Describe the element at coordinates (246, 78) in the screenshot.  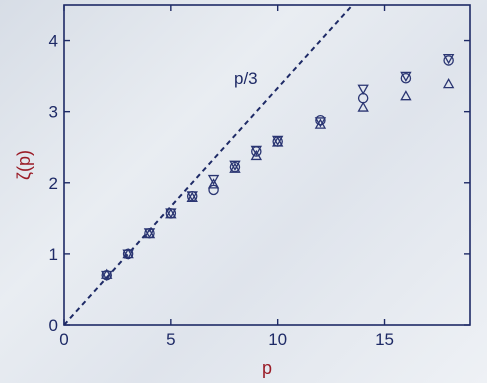
I see `reference-line-label: p/3` at that location.